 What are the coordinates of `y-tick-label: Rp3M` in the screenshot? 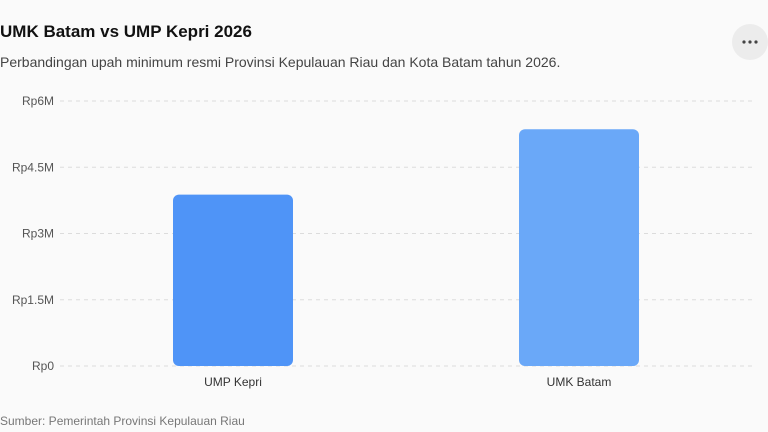 It's located at (38, 234).